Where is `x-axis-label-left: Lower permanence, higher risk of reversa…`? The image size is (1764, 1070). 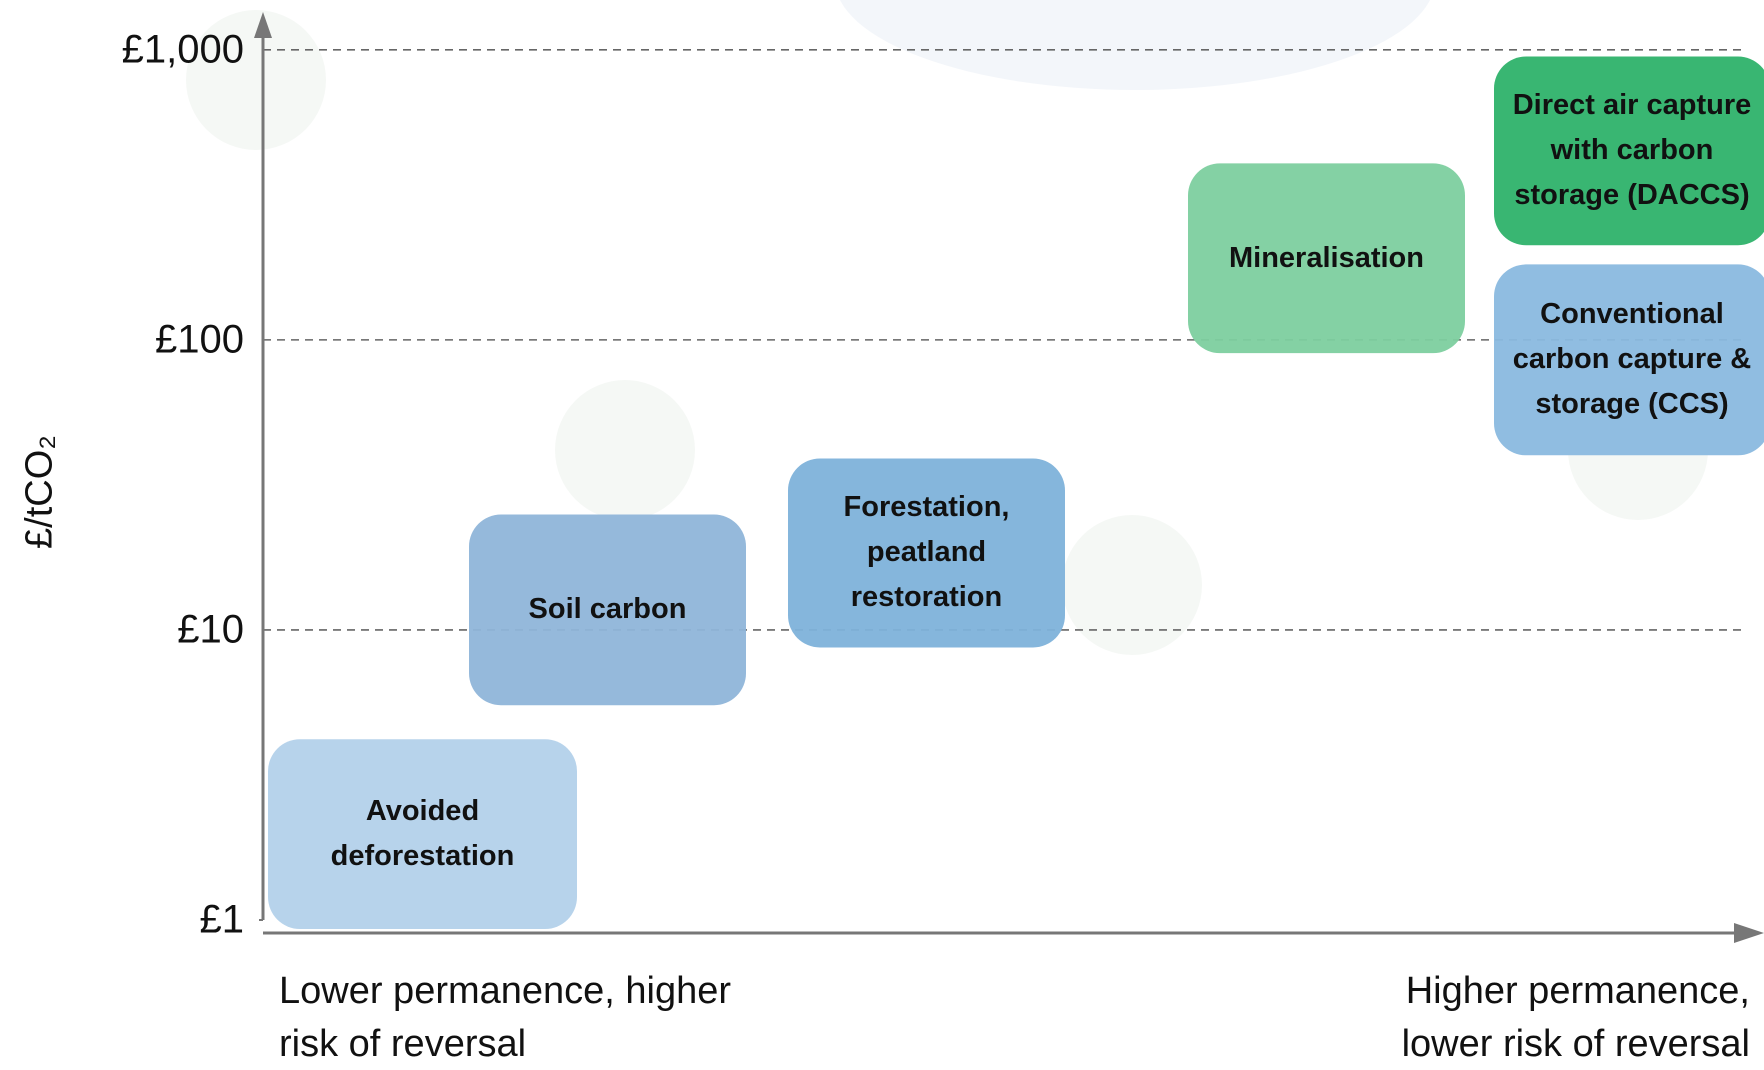
x-axis-label-left: Lower permanence, higher risk of reversa… is located at coordinates (505, 1017).